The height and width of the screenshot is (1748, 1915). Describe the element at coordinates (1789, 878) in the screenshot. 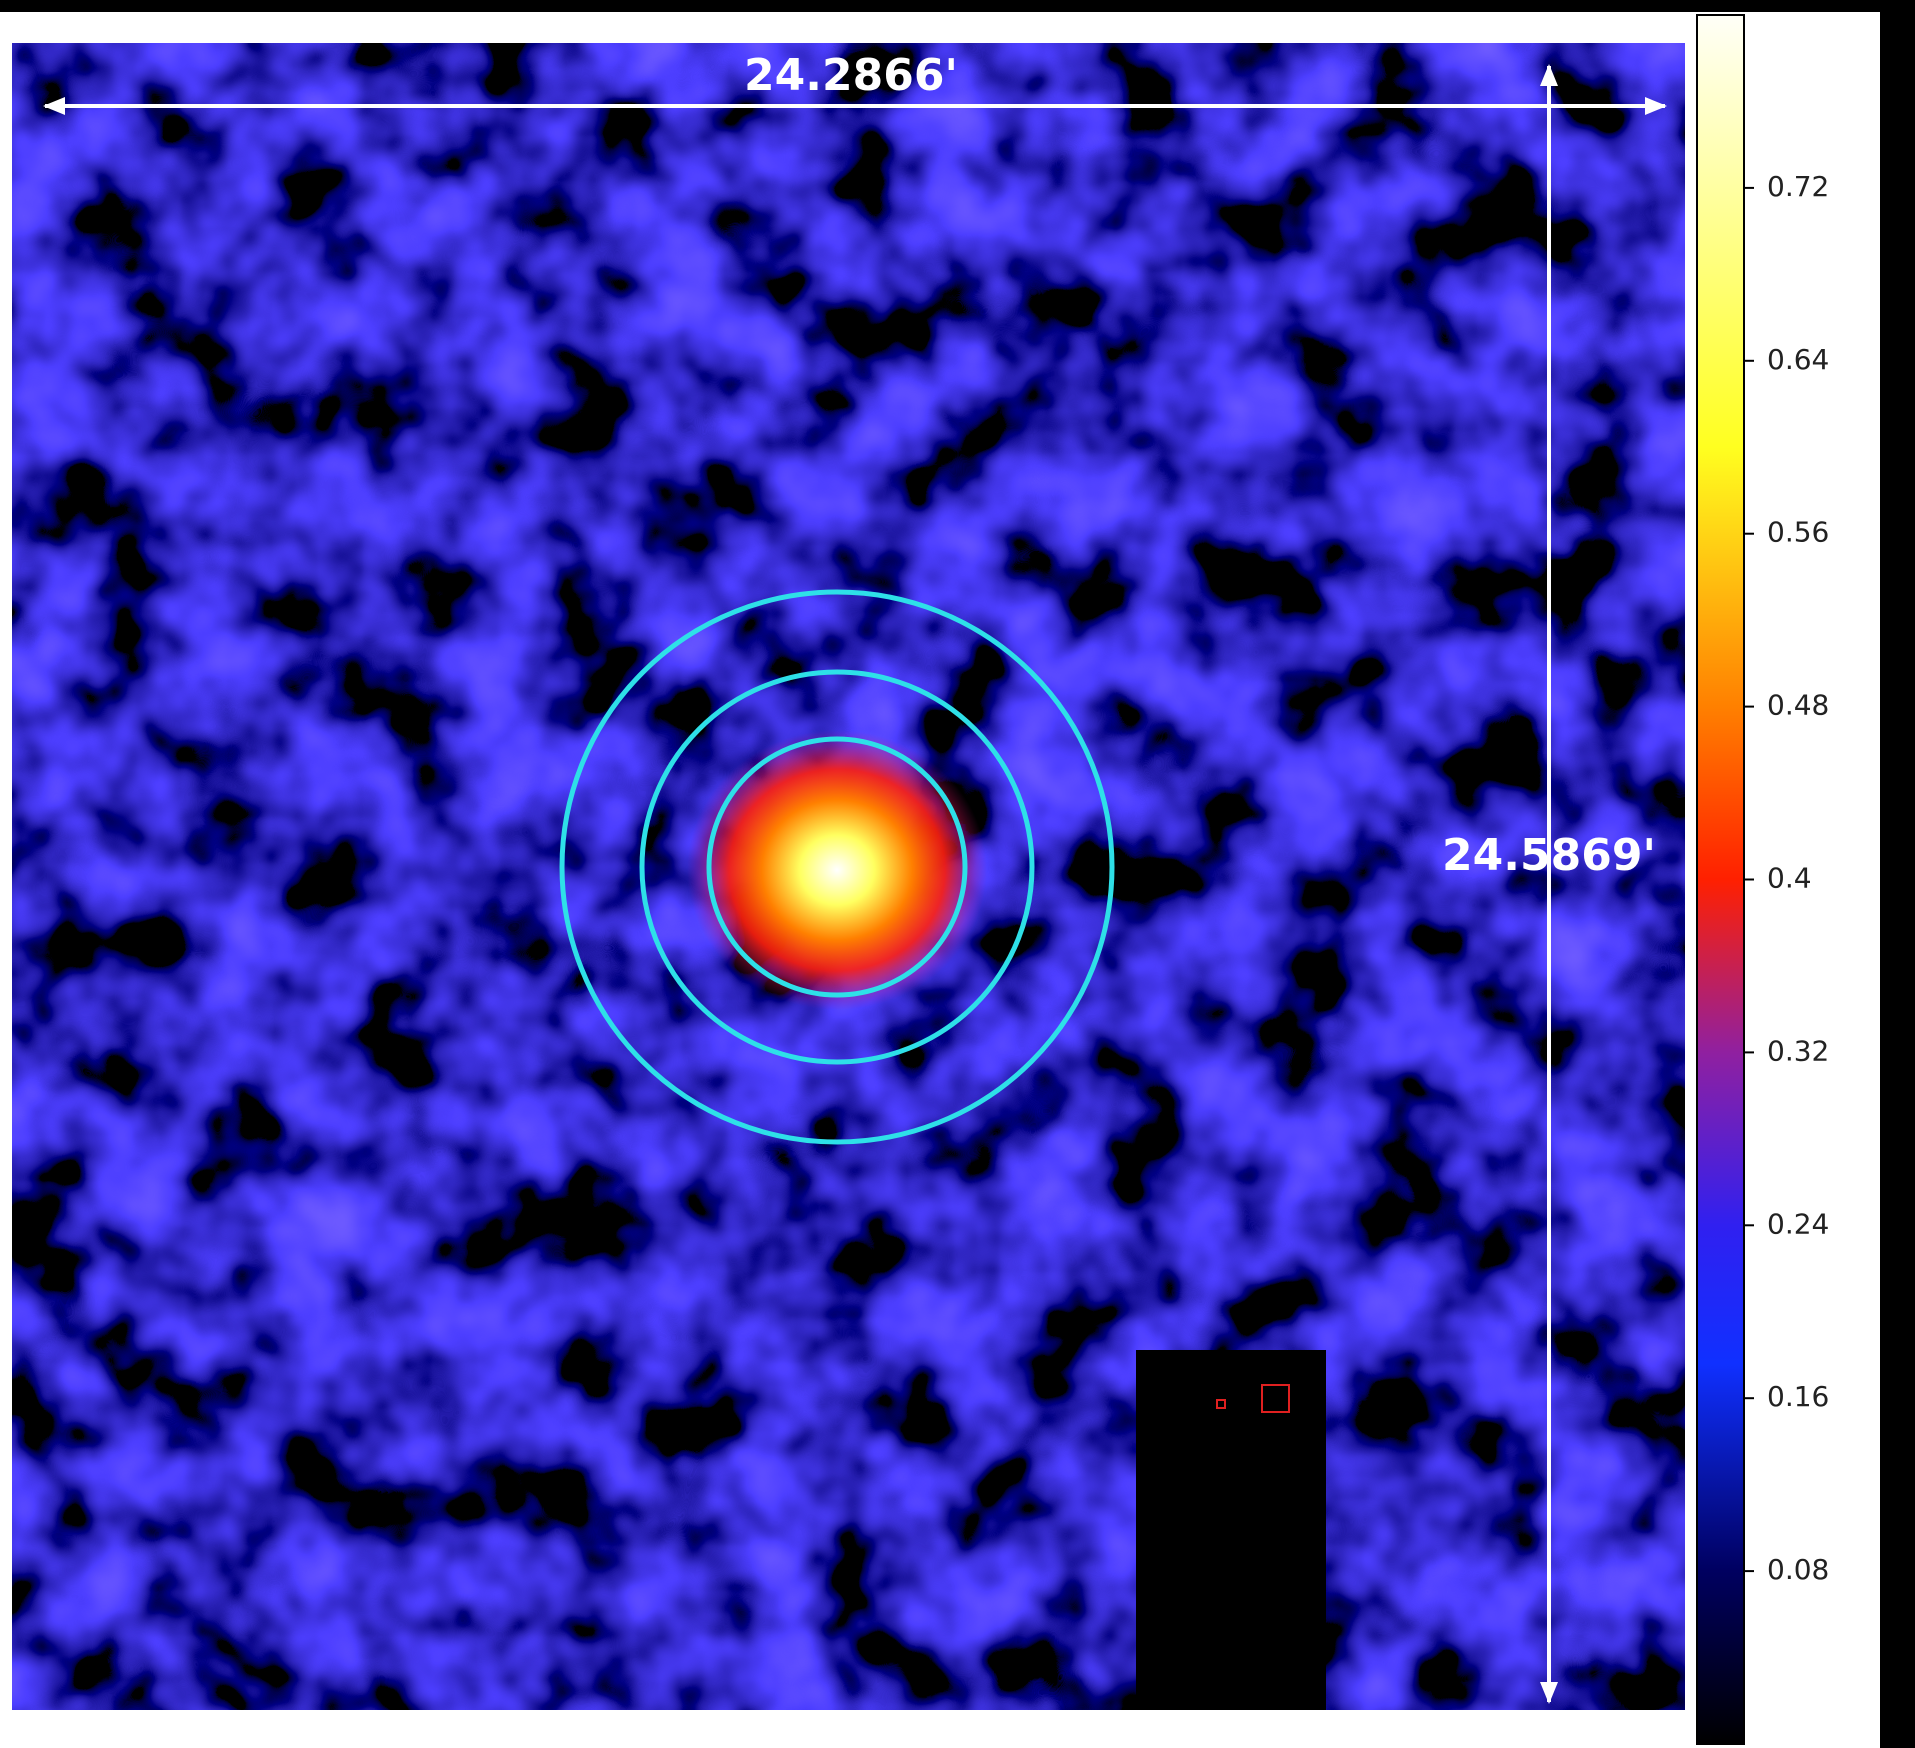

I see `colorbar-tick-label: 0.4` at that location.